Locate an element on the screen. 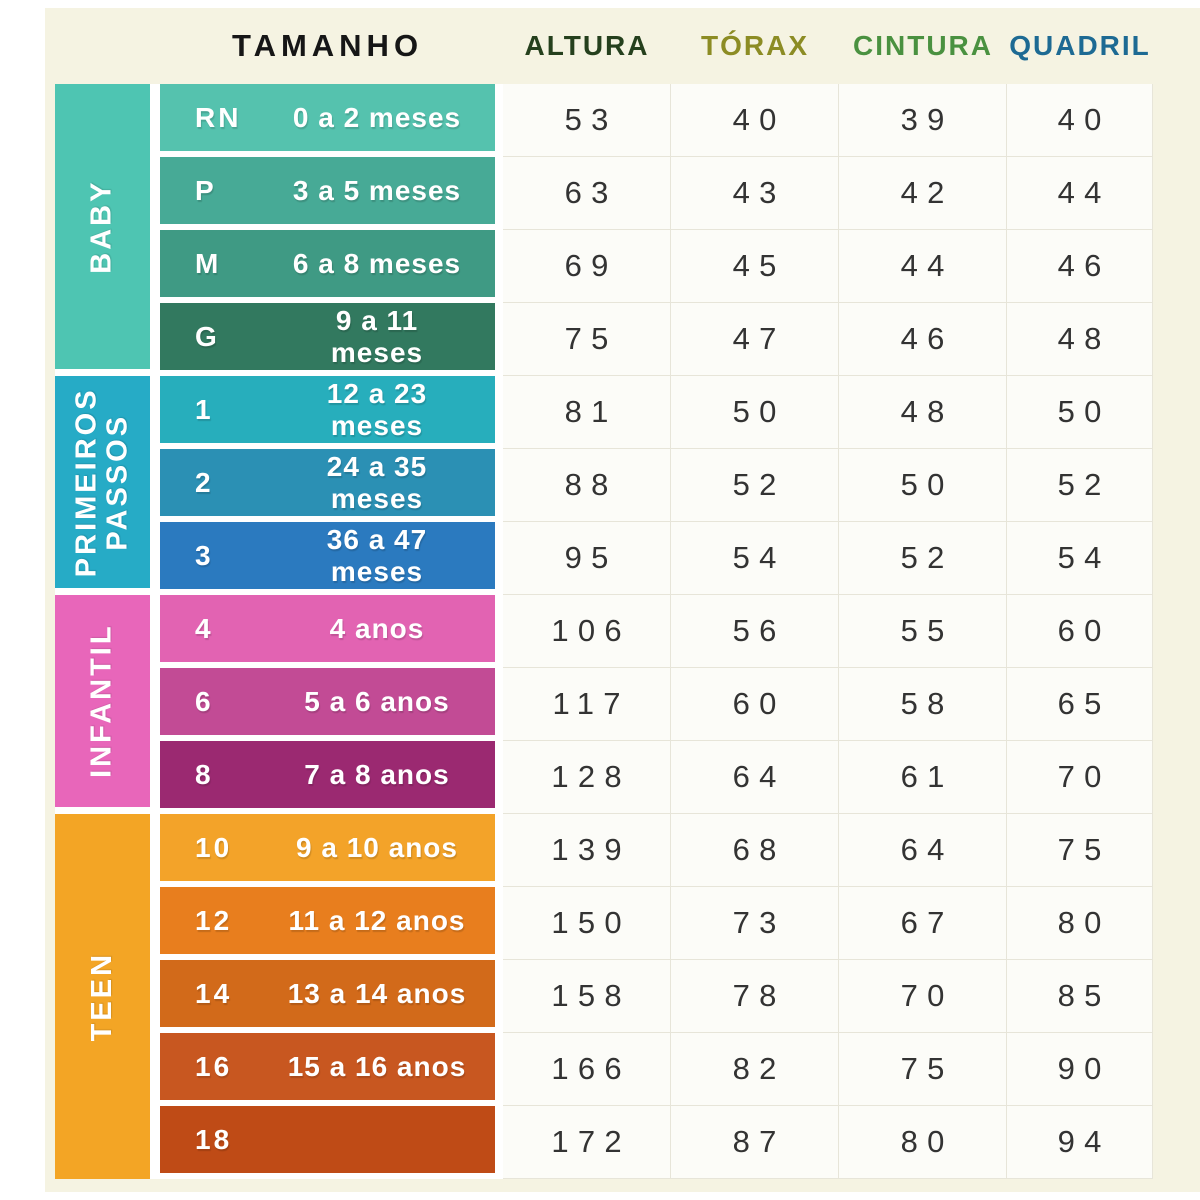  size-code: 3 is located at coordinates (204, 555).